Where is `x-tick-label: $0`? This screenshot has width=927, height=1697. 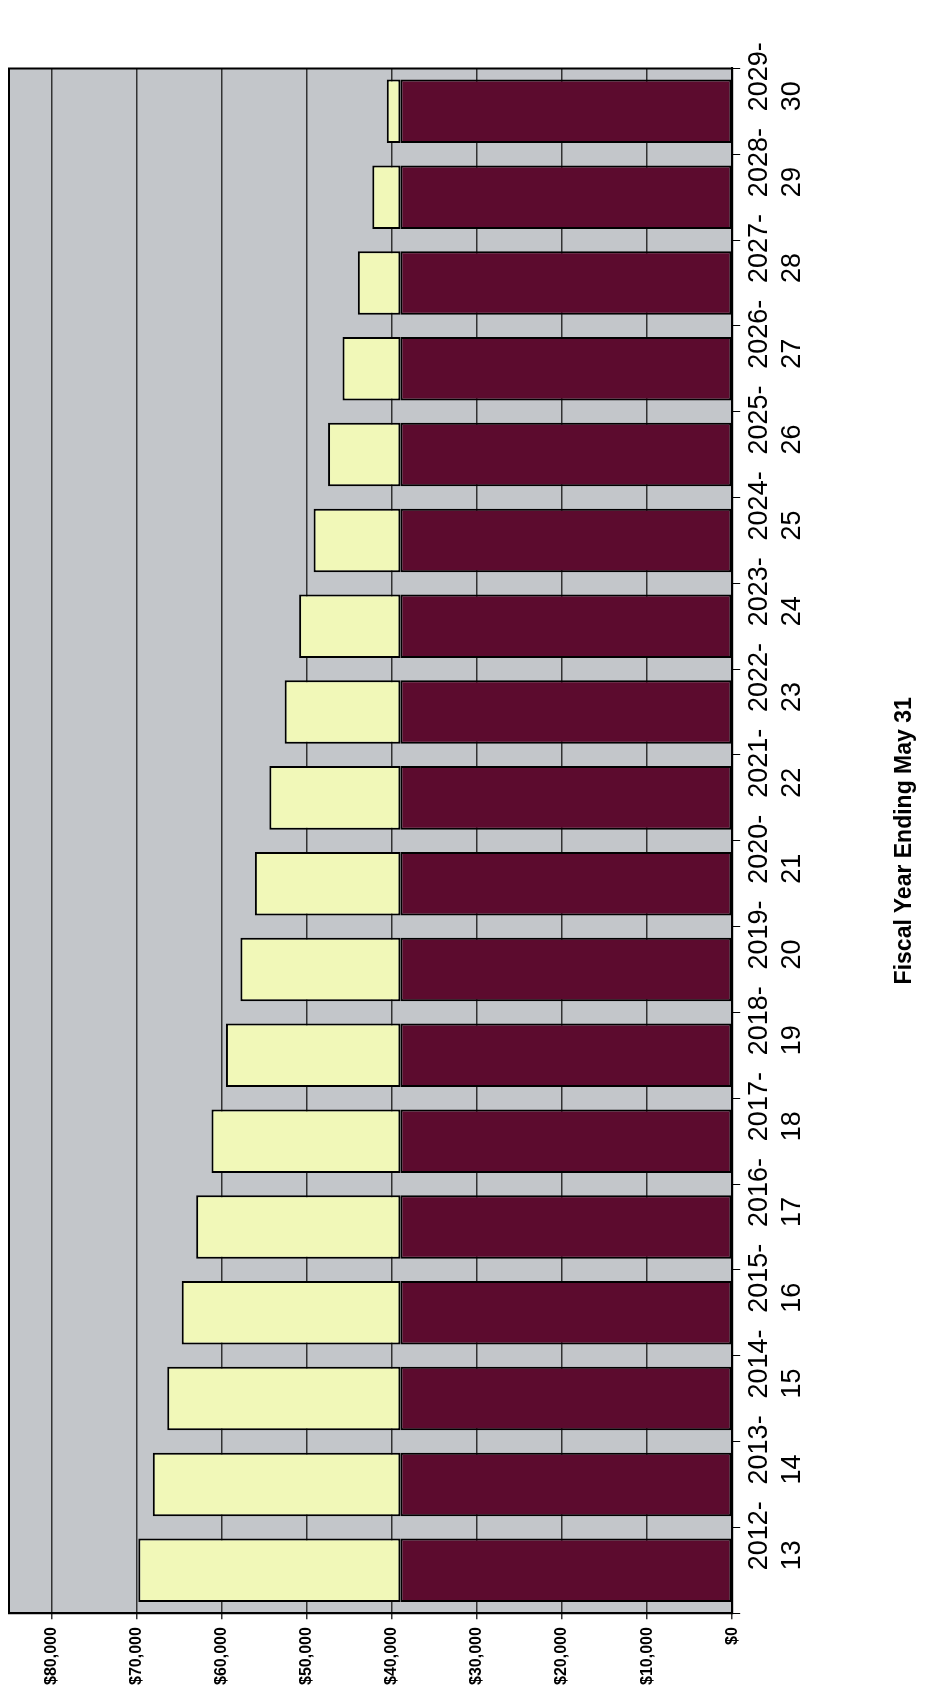 x-tick-label: $0 is located at coordinates (731, 1636).